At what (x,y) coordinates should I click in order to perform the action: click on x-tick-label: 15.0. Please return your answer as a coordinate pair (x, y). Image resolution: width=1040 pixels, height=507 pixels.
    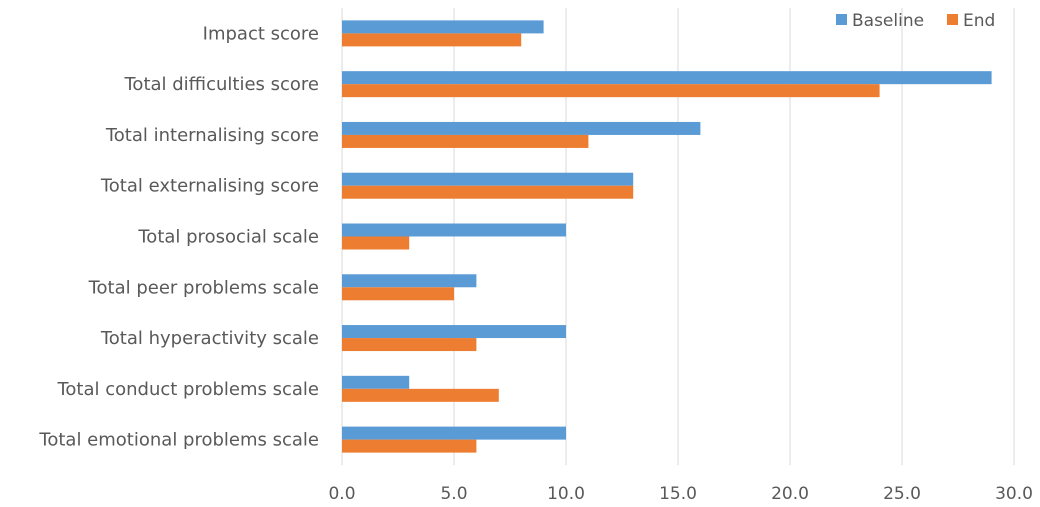
    Looking at the image, I should click on (678, 494).